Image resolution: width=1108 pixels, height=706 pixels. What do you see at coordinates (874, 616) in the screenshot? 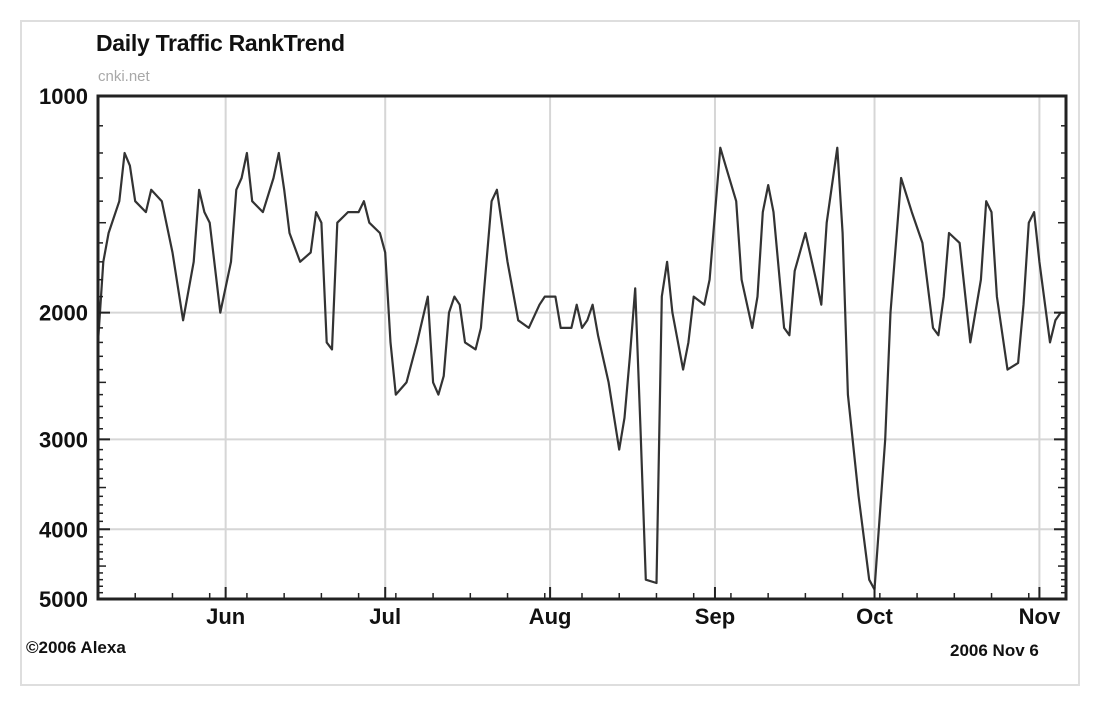
I see `x-tick-label: Oct` at bounding box center [874, 616].